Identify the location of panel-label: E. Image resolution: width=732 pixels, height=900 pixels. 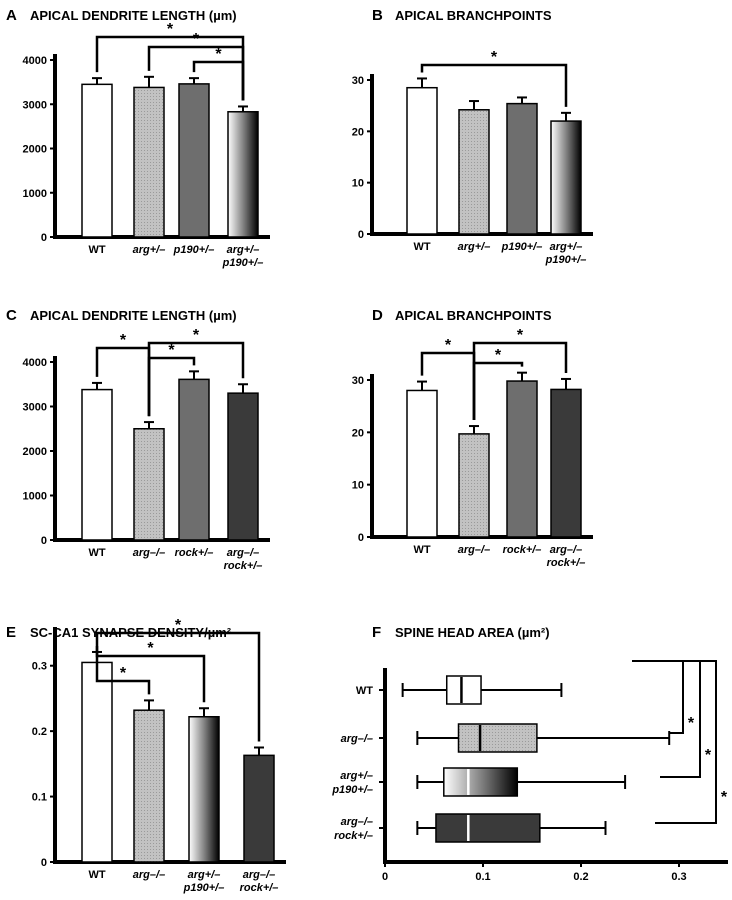
(11, 632).